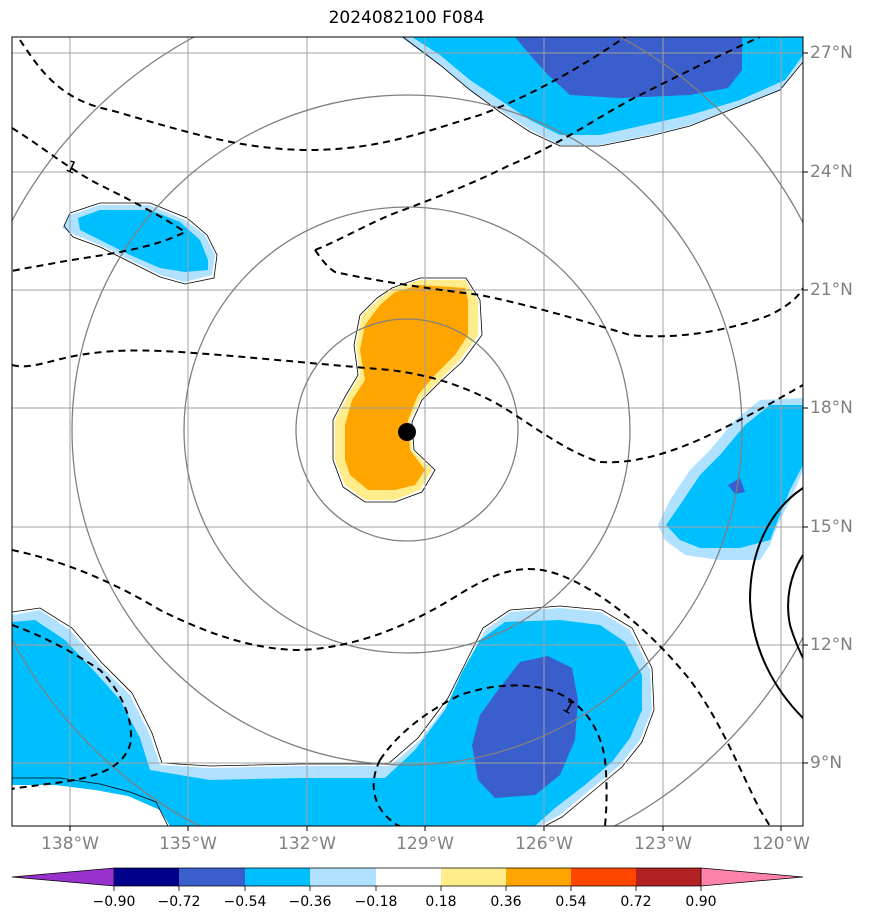  I want to click on lon-label-126w: 126°W, so click(544, 844).